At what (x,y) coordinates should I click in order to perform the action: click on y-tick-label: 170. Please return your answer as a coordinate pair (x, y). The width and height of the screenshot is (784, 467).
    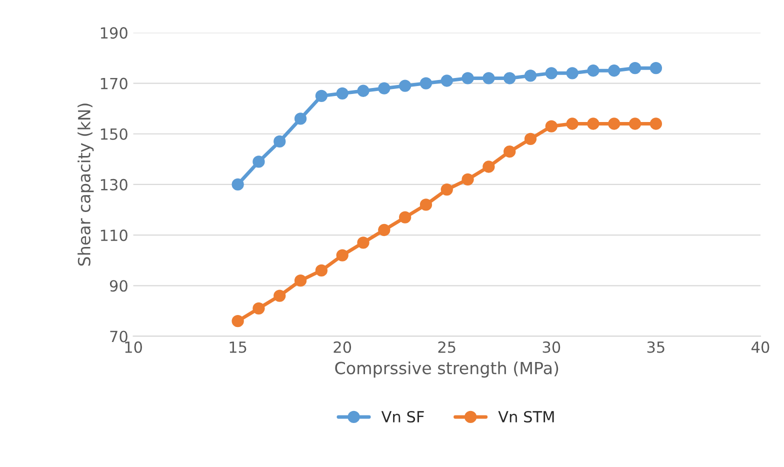
    Looking at the image, I should click on (114, 84).